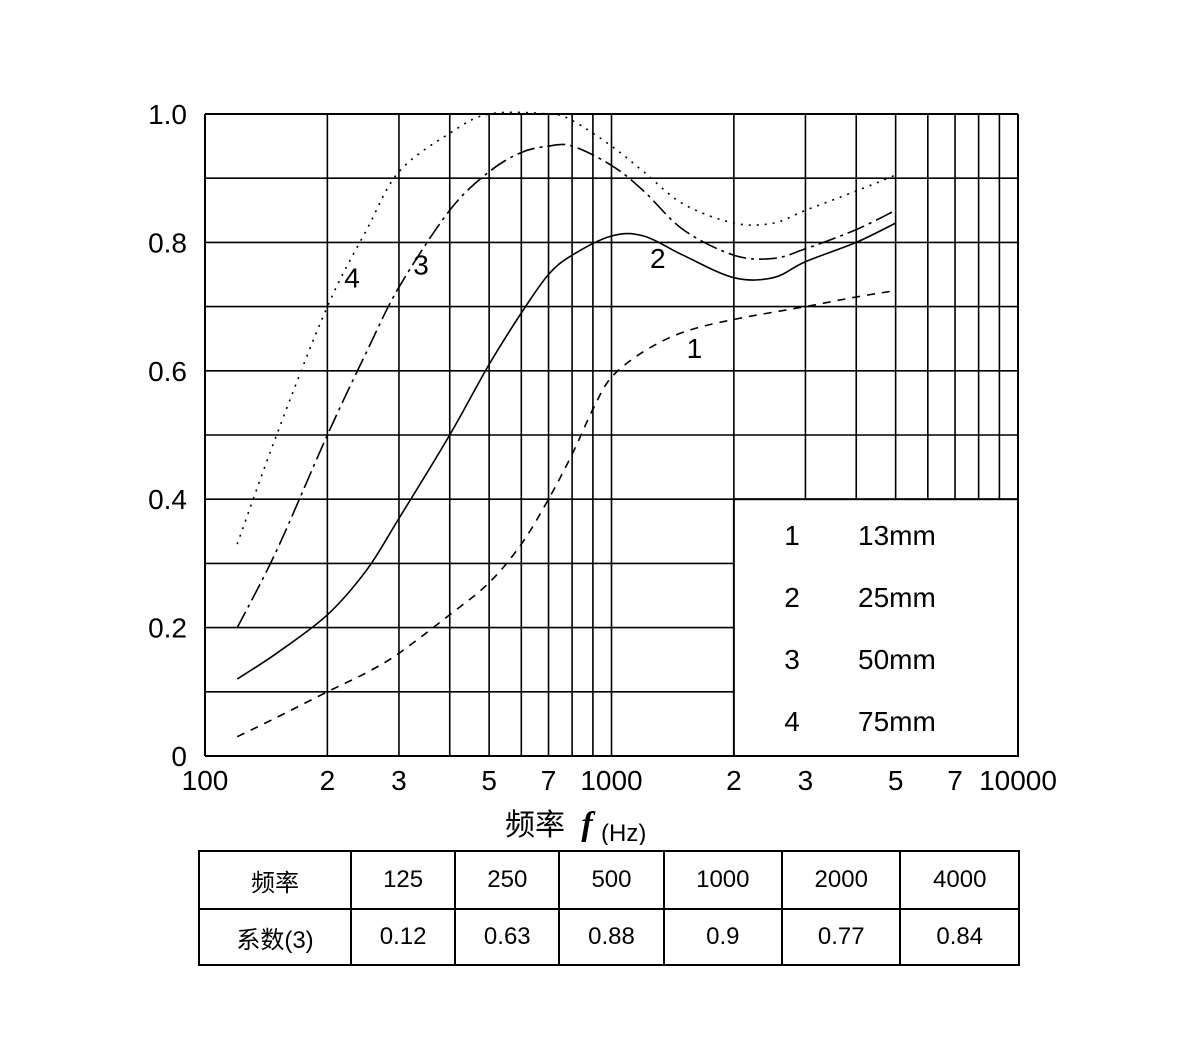  What do you see at coordinates (841, 937) in the screenshot?
I see `table-cell-coefficient: 0.77` at bounding box center [841, 937].